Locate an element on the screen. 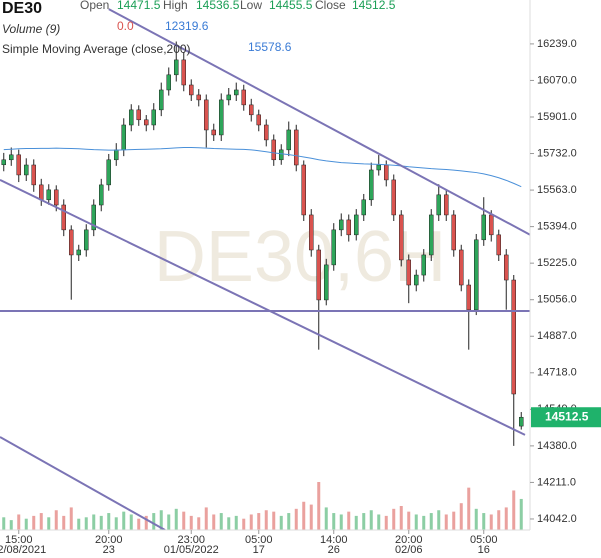 This screenshot has height=558, width=601. y-tick-label: 15901.0 is located at coordinates (557, 117).